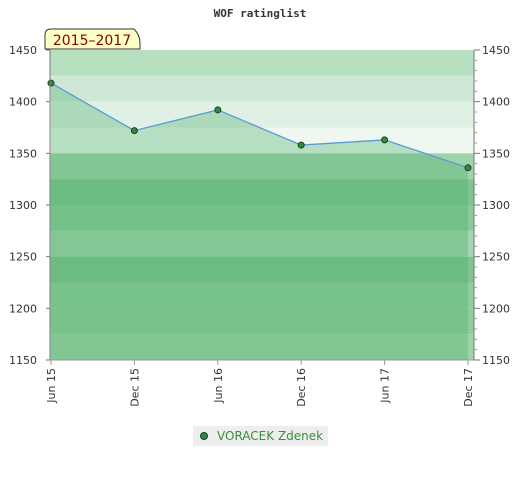 The width and height of the screenshot is (520, 480). Describe the element at coordinates (496, 257) in the screenshot. I see `y-tick-label-right: 1250` at that location.